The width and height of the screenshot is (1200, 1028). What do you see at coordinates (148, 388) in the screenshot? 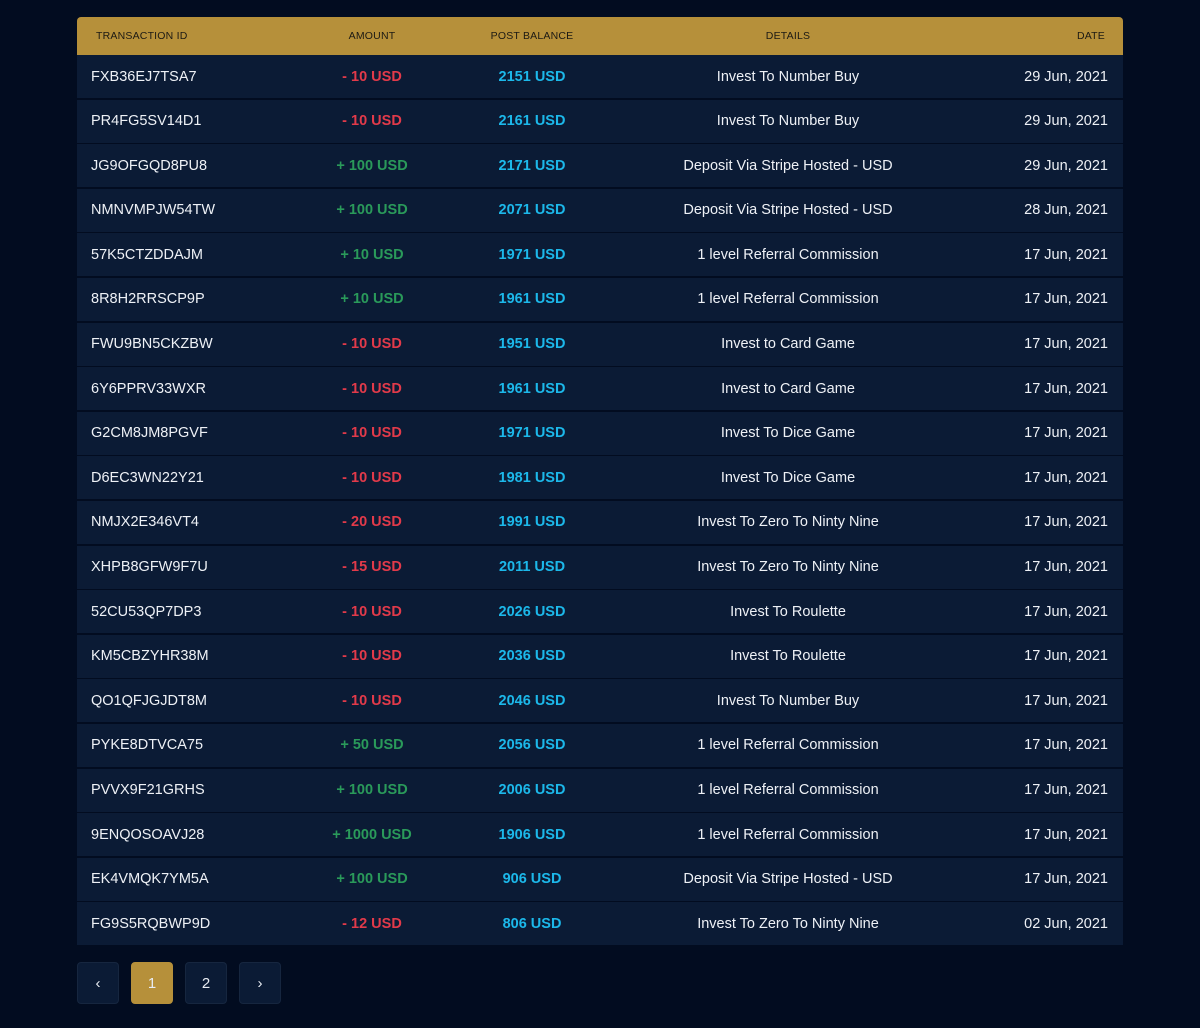
I see `transaction-id-cell: 6Y6PPRV33WXR` at bounding box center [148, 388].